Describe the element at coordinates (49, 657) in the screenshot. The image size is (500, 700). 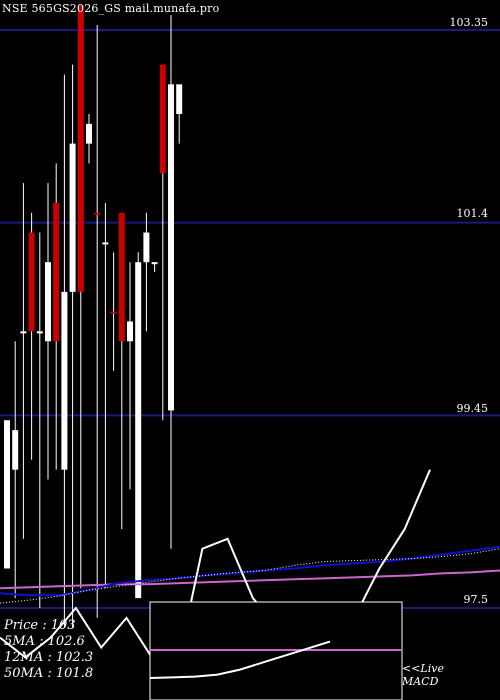
I see `ma12-stat: 12MA : 102.3` at that location.